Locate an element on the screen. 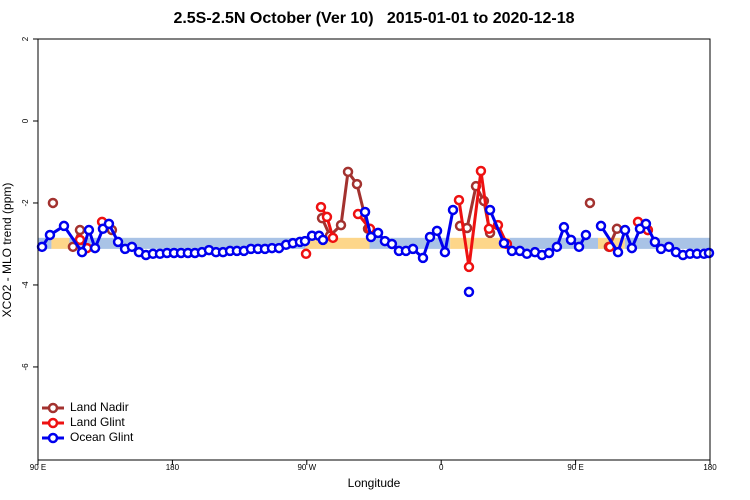 This screenshot has width=750, height=500. y-tick-label: -6 is located at coordinates (25, 367).